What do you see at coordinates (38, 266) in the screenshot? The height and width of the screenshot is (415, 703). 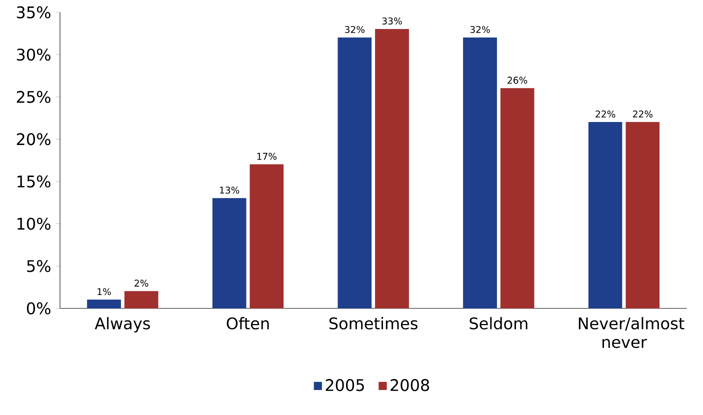 I see `y-tick-label: 5%` at bounding box center [38, 266].